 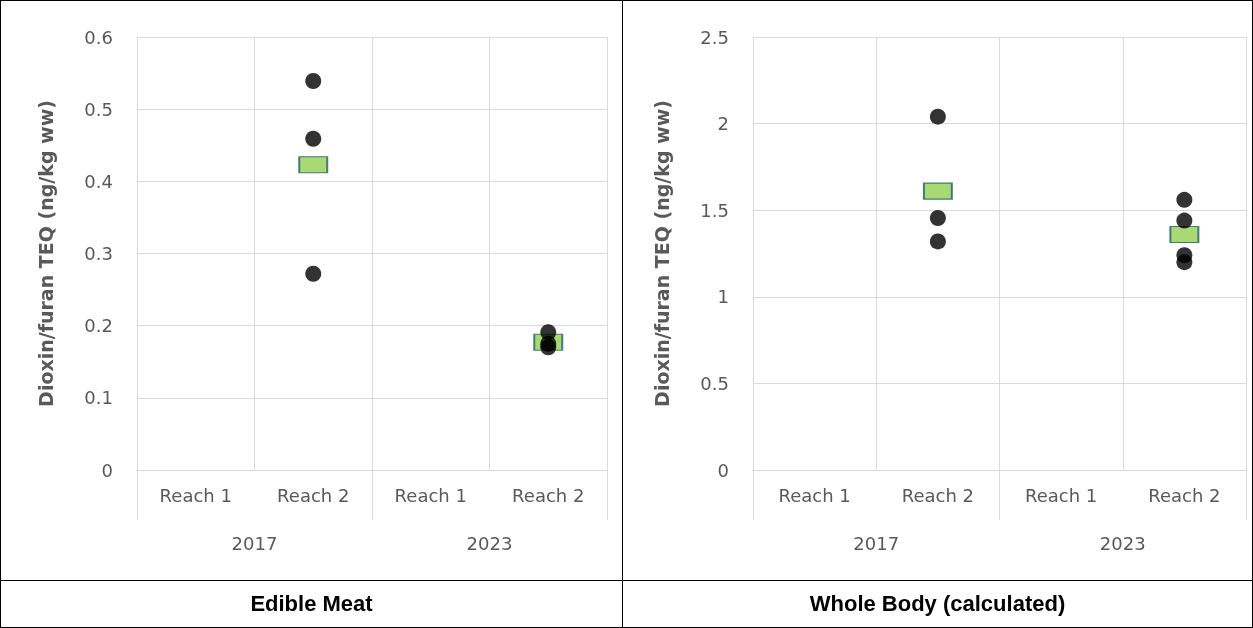 I want to click on y-tick-label: 2.5, so click(x=714, y=37).